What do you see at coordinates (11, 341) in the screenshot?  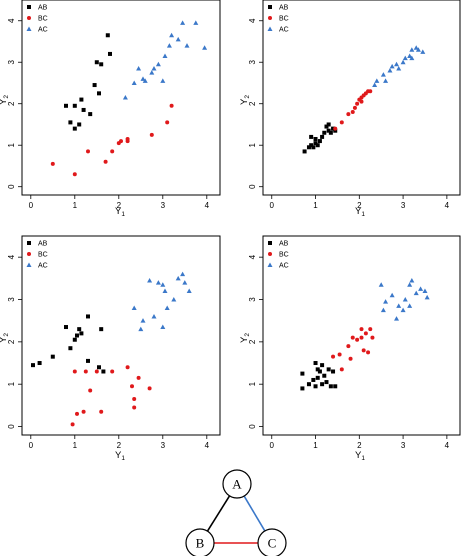 I see `y-tick-label: 2` at bounding box center [11, 341].